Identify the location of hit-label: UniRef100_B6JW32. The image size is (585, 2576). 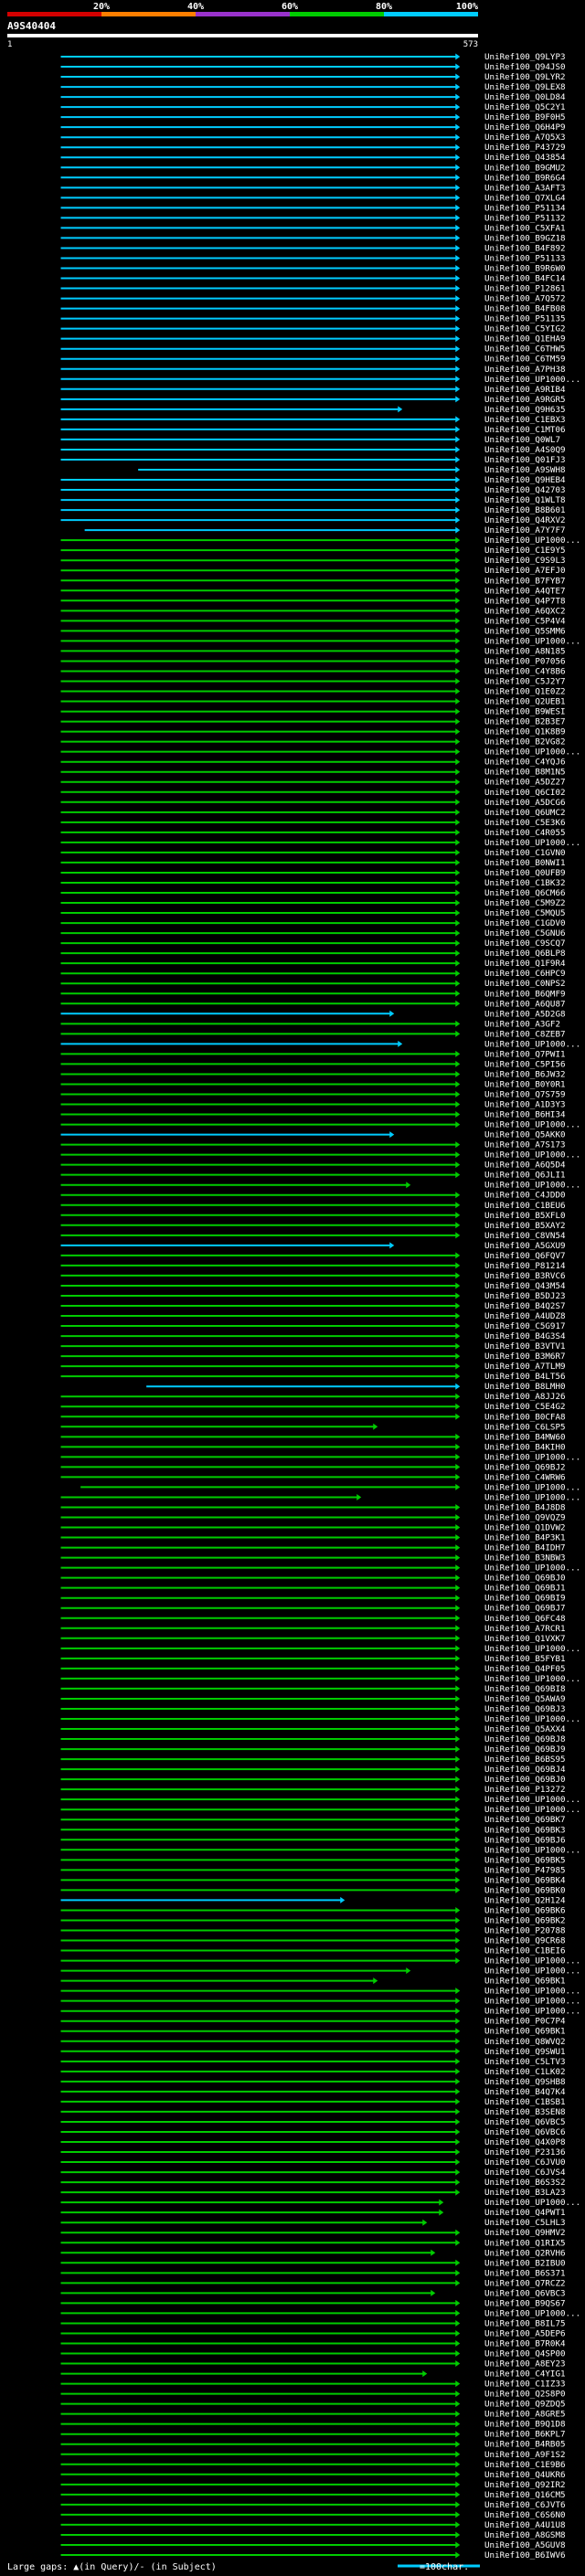
(525, 1074).